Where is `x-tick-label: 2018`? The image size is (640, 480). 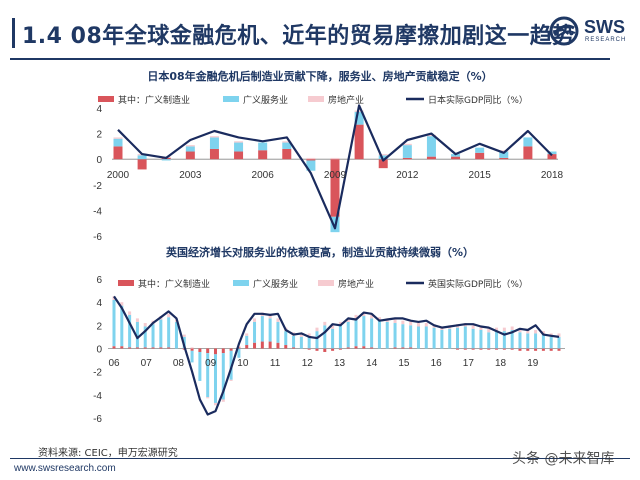 x-tick-label: 2018 is located at coordinates (552, 175).